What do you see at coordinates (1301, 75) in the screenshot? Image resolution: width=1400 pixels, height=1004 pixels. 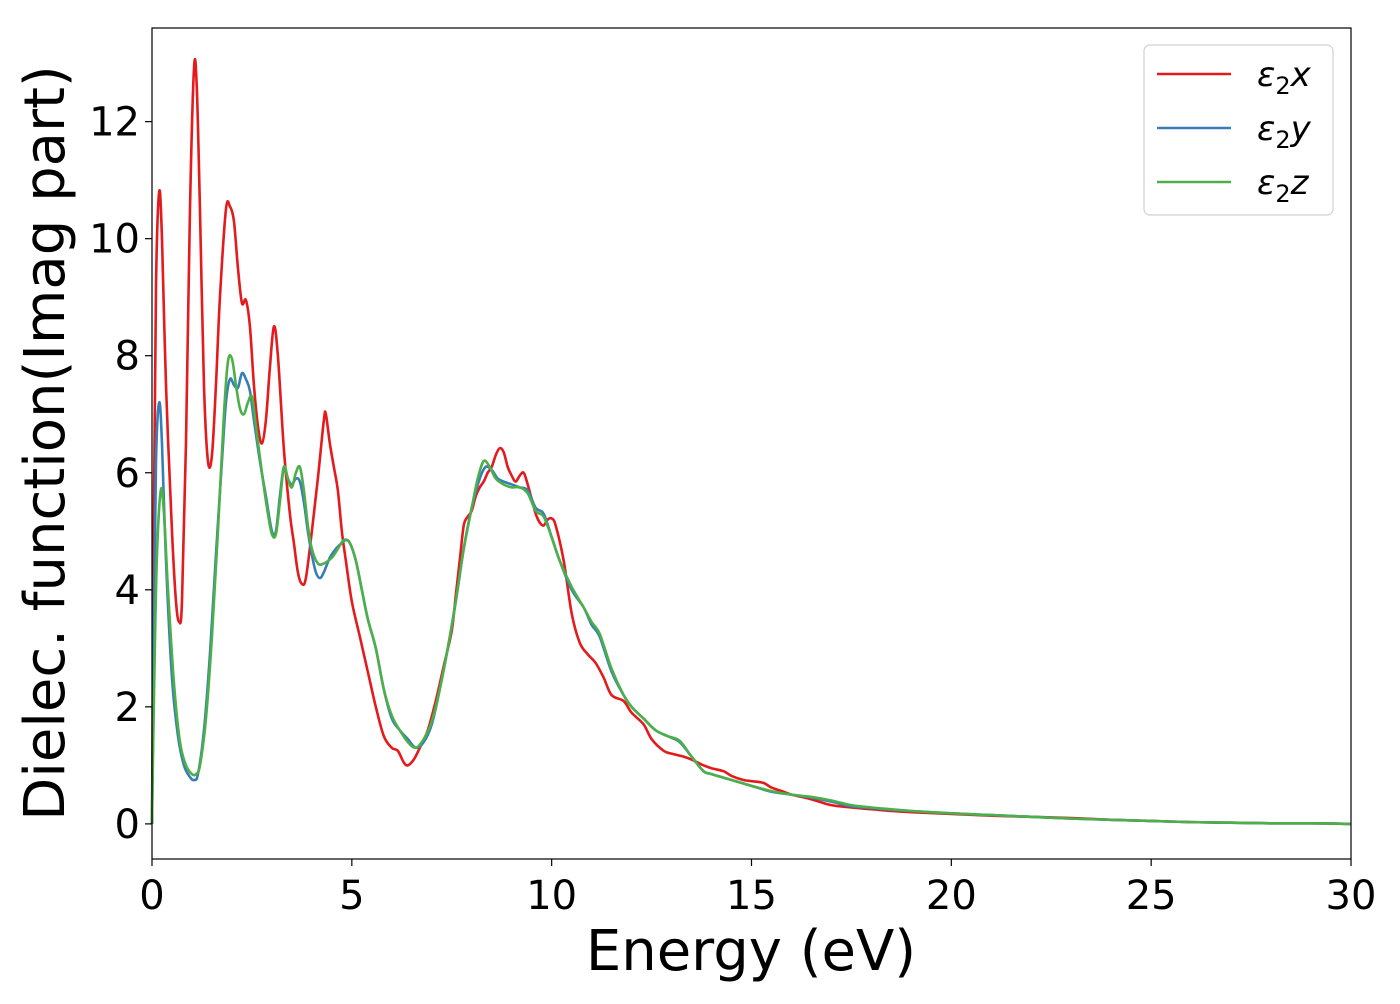 I see `legend-label-var: x` at bounding box center [1301, 75].